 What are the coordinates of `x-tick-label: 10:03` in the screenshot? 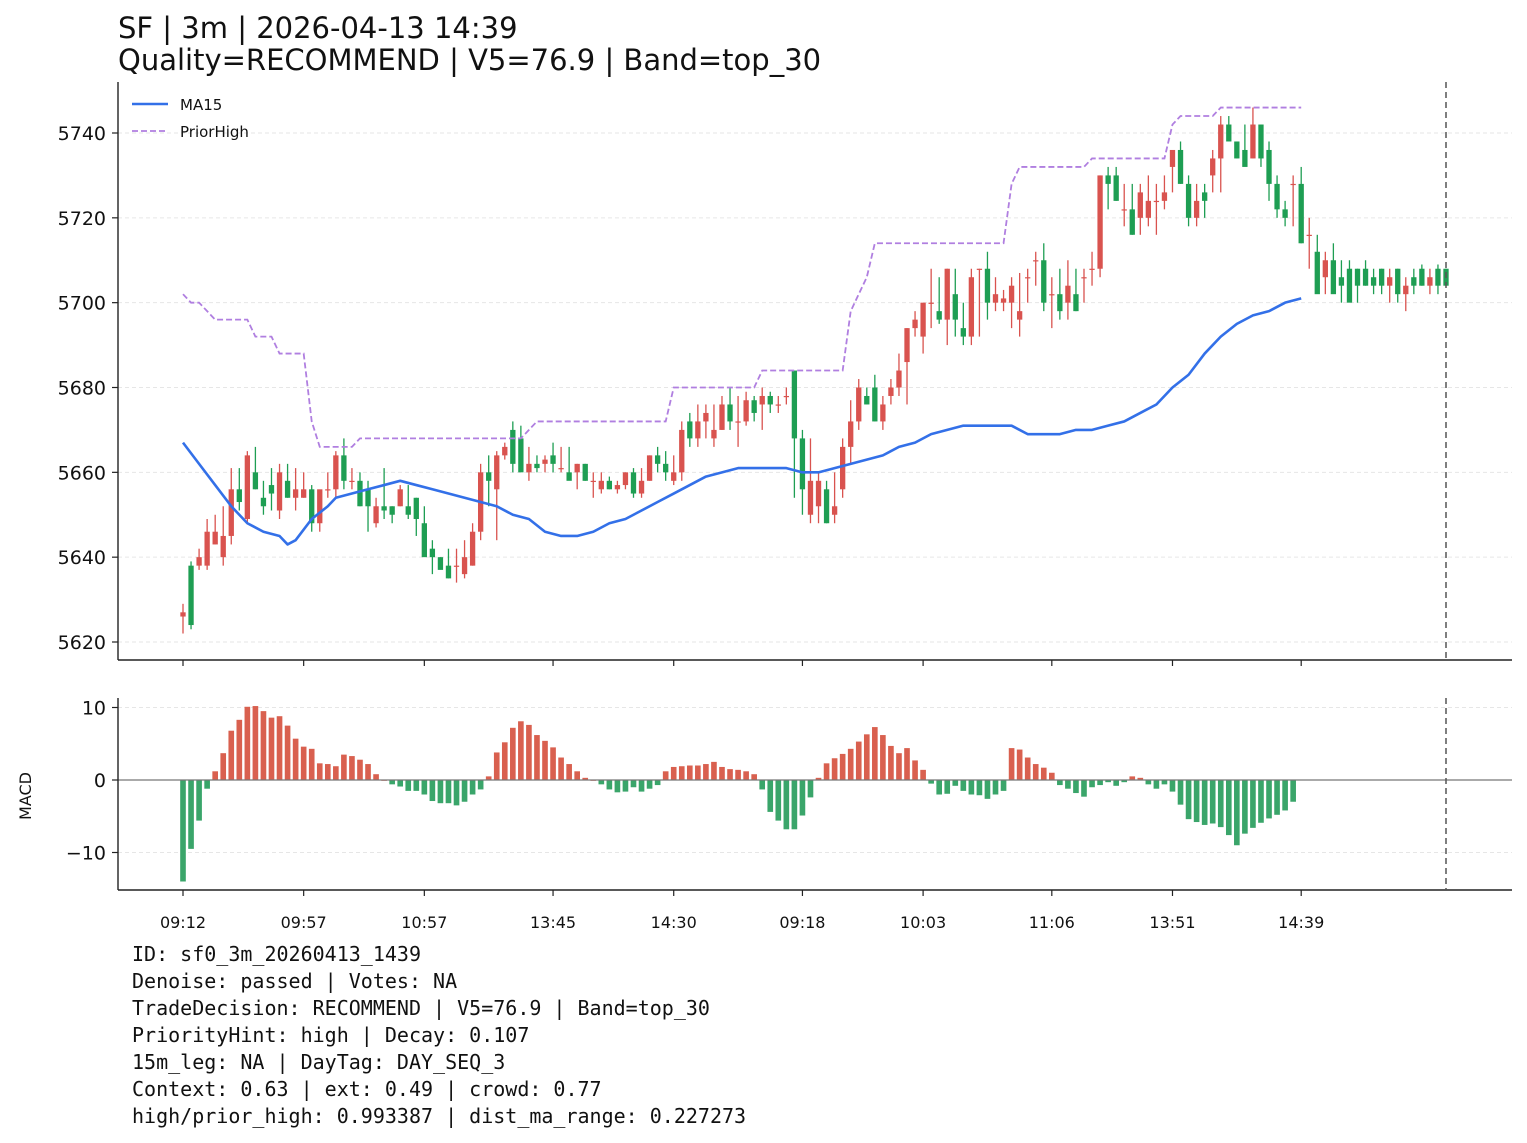 It's located at (923, 922).